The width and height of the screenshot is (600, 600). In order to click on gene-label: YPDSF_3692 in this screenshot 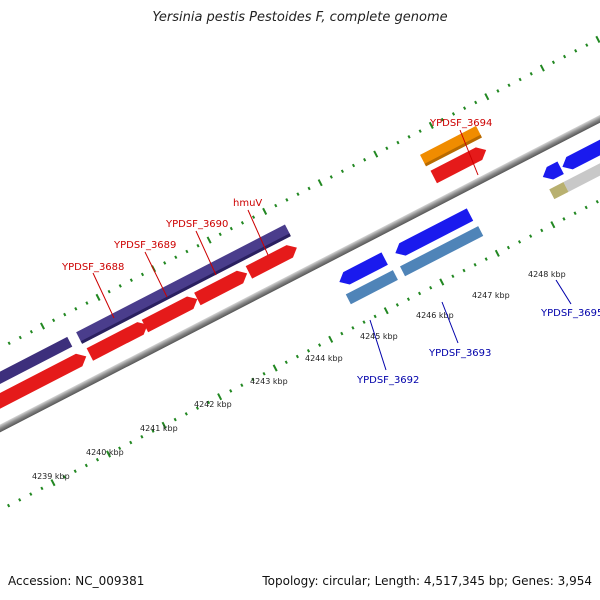, I will do `click(387, 380)`.